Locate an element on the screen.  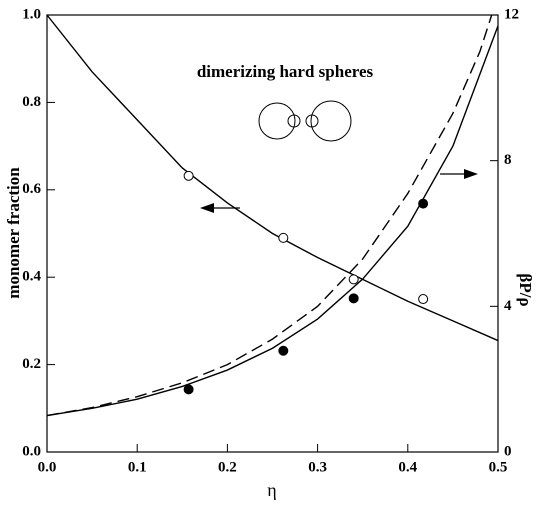
annotation: dimerizing hard spheres is located at coordinates (285, 71).